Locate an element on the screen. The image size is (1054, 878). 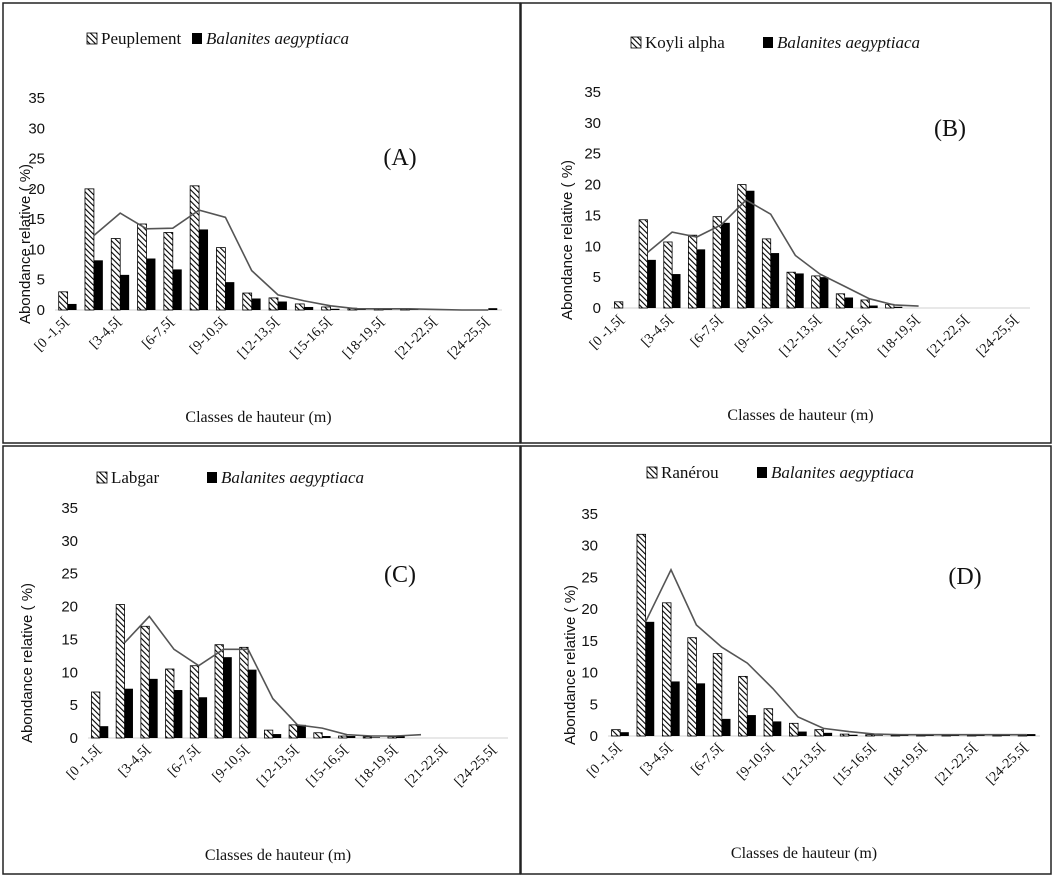
panel-letter: (D) is located at coordinates (964, 577).